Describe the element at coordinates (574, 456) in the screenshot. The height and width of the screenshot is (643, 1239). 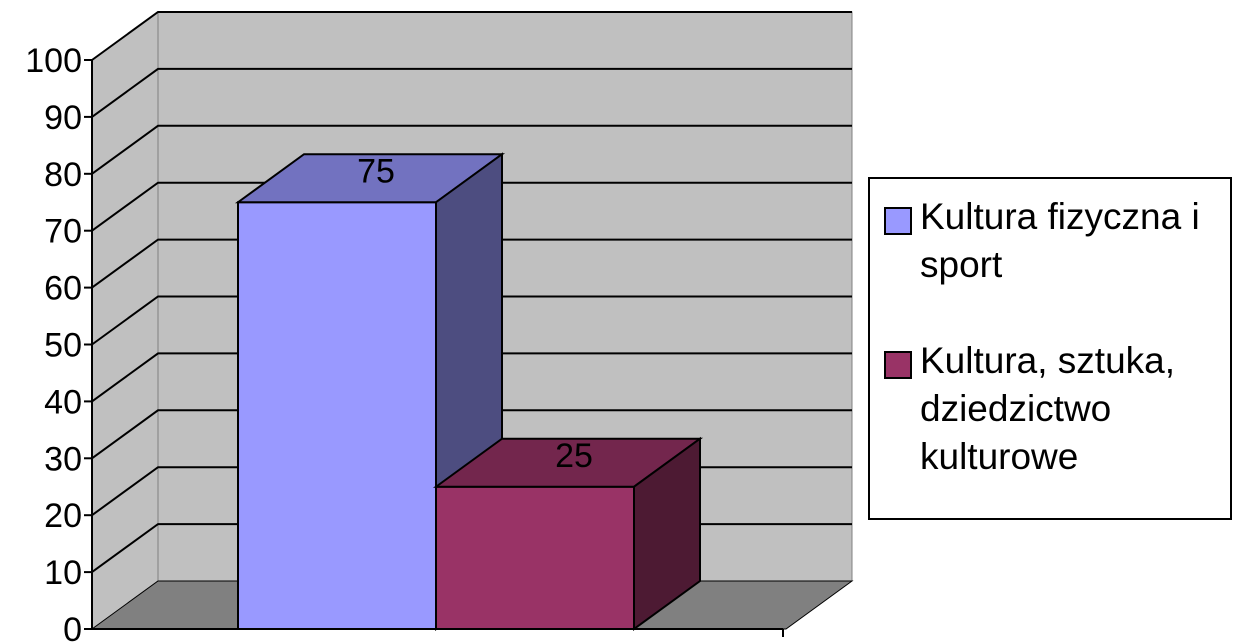
I see `data-label-2: 25` at that location.